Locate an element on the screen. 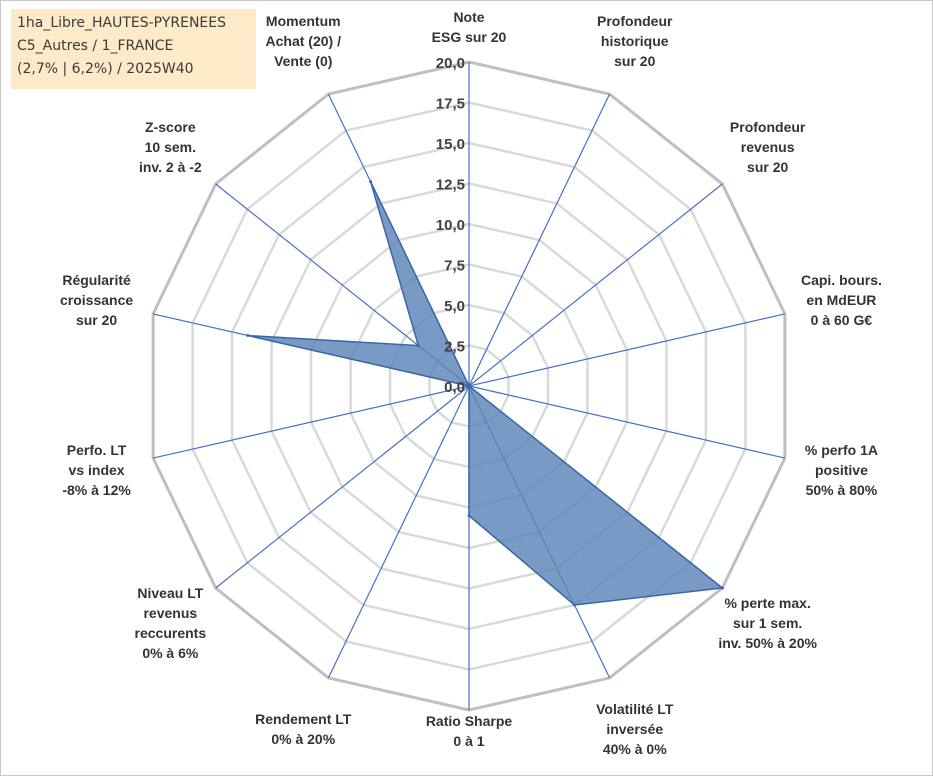 Image resolution: width=933 pixels, height=777 pixels. axis-label-2-line-1: revenus is located at coordinates (768, 147).